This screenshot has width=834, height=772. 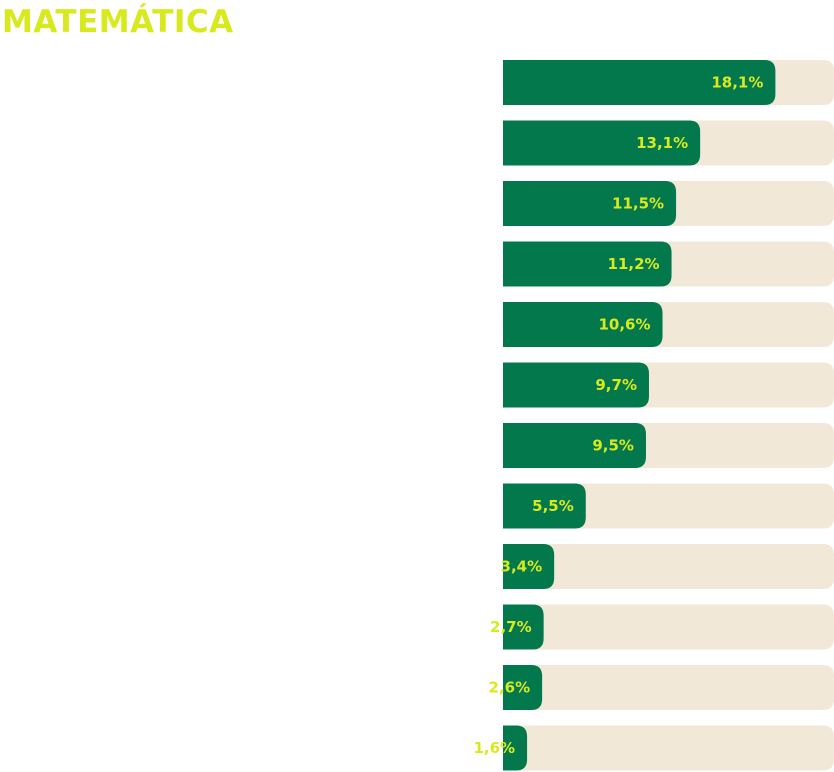 What do you see at coordinates (668, 324) in the screenshot?
I see `bar-row: 10,6%` at bounding box center [668, 324].